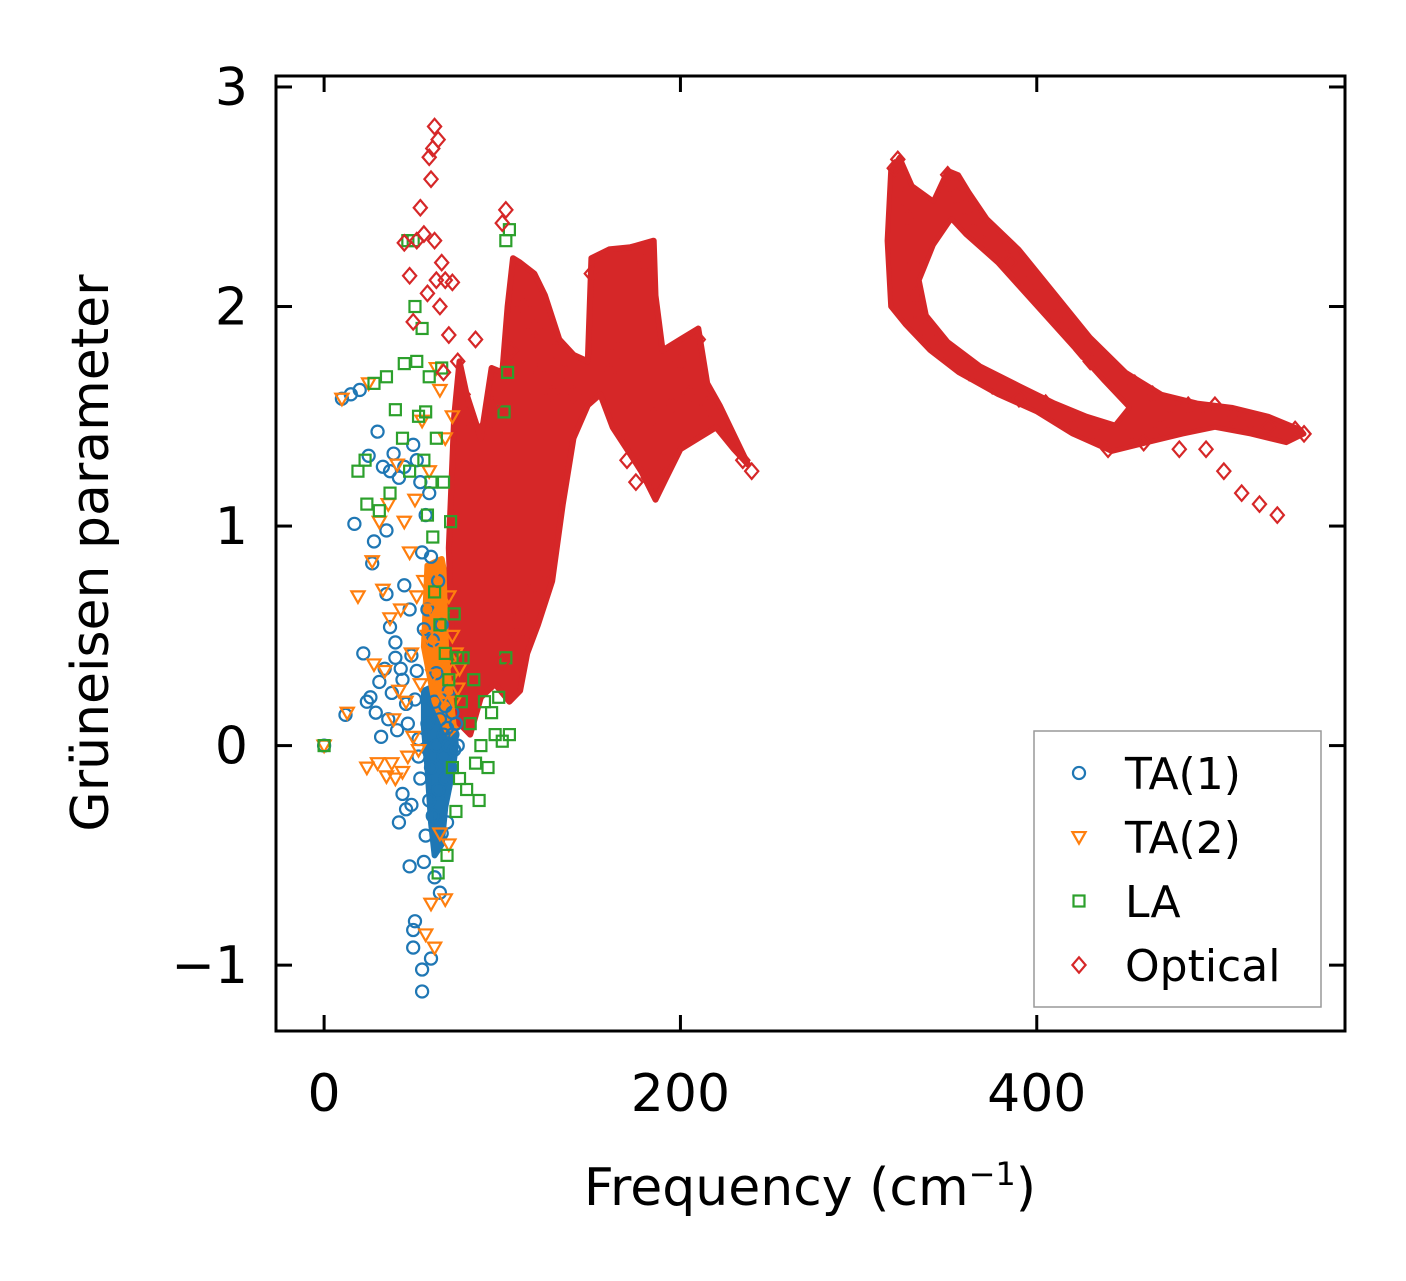  Describe the element at coordinates (231, 308) in the screenshot. I see `y-tick-label: 2` at that location.